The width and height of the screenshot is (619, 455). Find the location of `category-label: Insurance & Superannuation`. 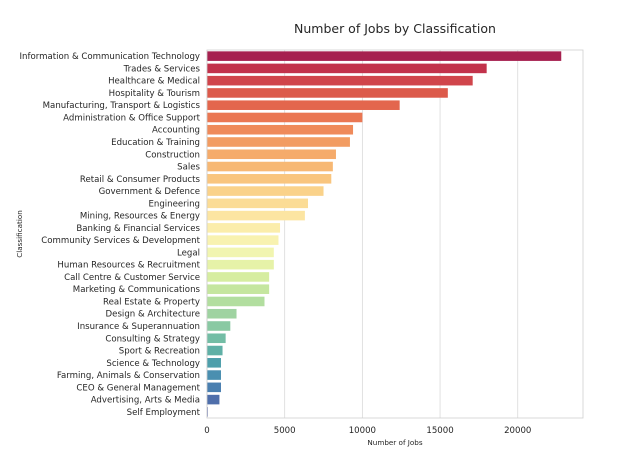

category-label: Insurance & Superannuation is located at coordinates (138, 327).